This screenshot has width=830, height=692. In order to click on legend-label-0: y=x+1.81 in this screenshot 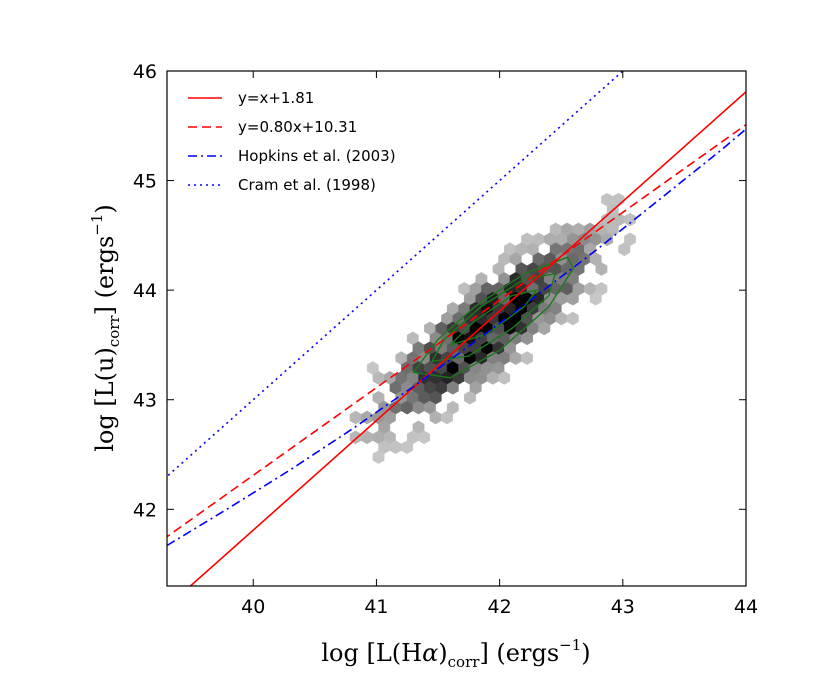, I will do `click(276, 98)`.